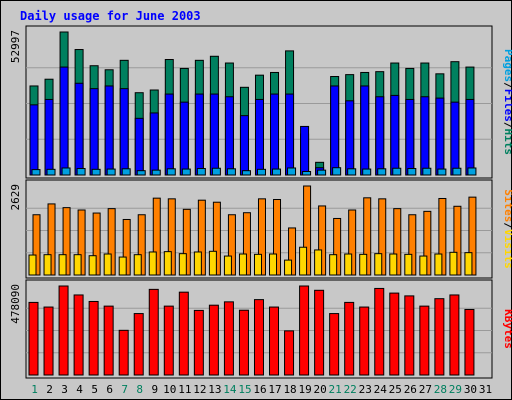 The image size is (512, 400). What do you see at coordinates (109, 389) in the screenshot?
I see `x-tick-label-6: 6` at bounding box center [109, 389].